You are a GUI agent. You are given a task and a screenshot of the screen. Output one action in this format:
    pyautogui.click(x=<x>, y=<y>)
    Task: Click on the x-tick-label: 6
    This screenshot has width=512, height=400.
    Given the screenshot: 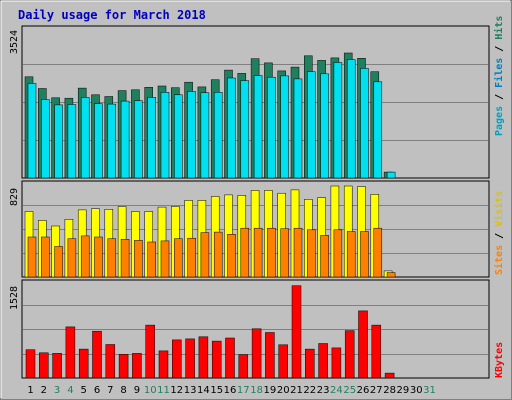 What is the action you would take?
    pyautogui.click(x=97, y=390)
    